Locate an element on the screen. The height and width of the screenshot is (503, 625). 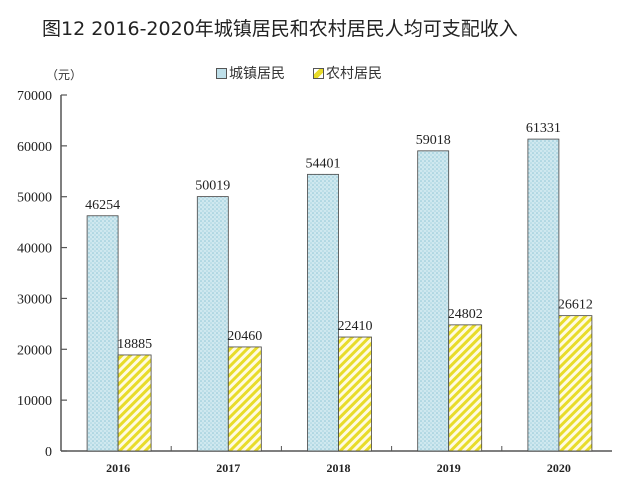
data-label-rural: 18885 is located at coordinates (134, 344).